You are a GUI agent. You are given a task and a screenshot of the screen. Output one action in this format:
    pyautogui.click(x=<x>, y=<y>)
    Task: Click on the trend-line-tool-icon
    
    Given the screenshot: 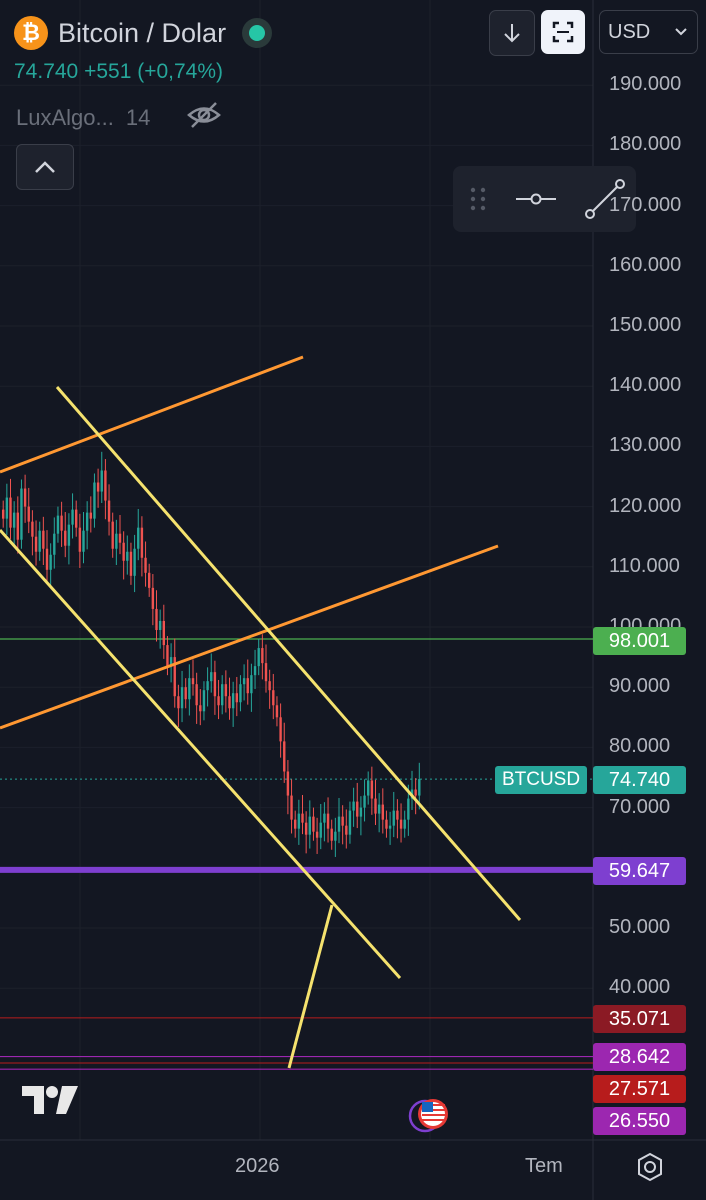 What is the action you would take?
    pyautogui.click(x=605, y=199)
    